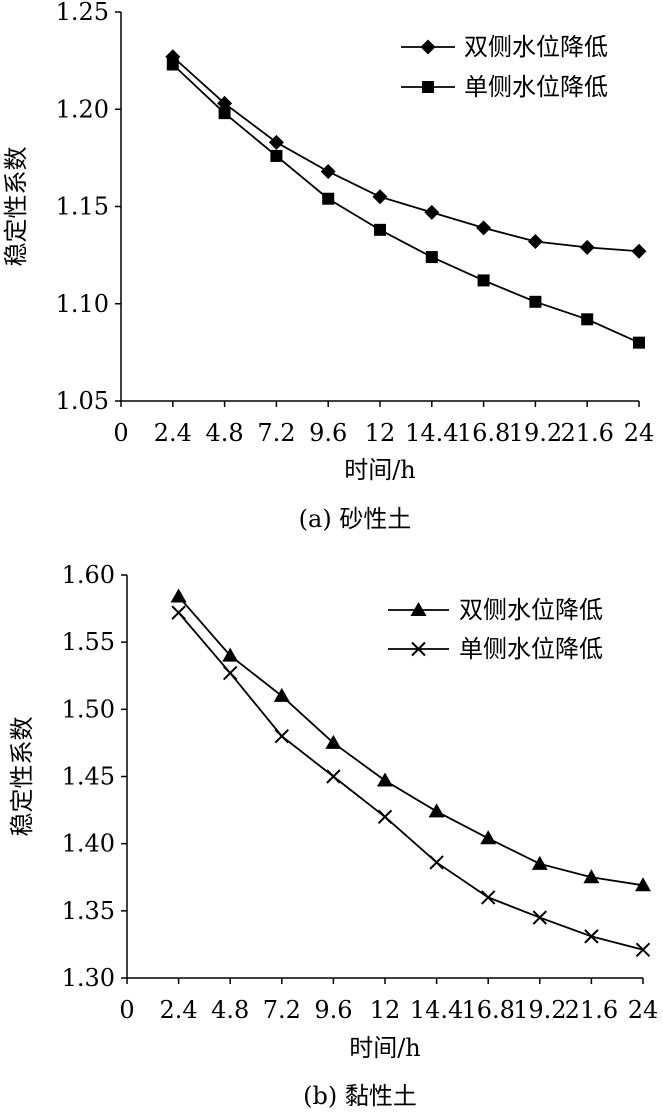  What do you see at coordinates (82, 401) in the screenshot?
I see `y-tick-label: 1.05` at bounding box center [82, 401].